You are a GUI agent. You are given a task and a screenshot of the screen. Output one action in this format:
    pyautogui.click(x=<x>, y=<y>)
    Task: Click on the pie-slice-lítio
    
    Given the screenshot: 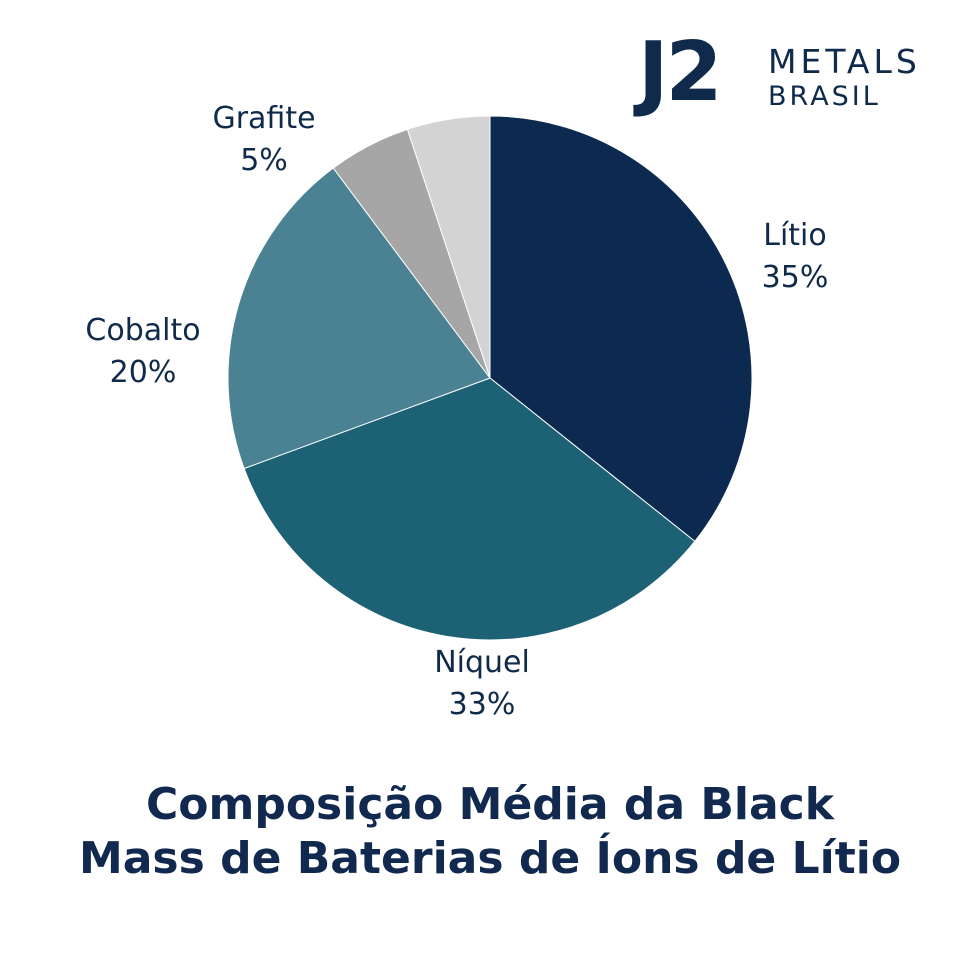 What is the action you would take?
    pyautogui.click(x=621, y=329)
    